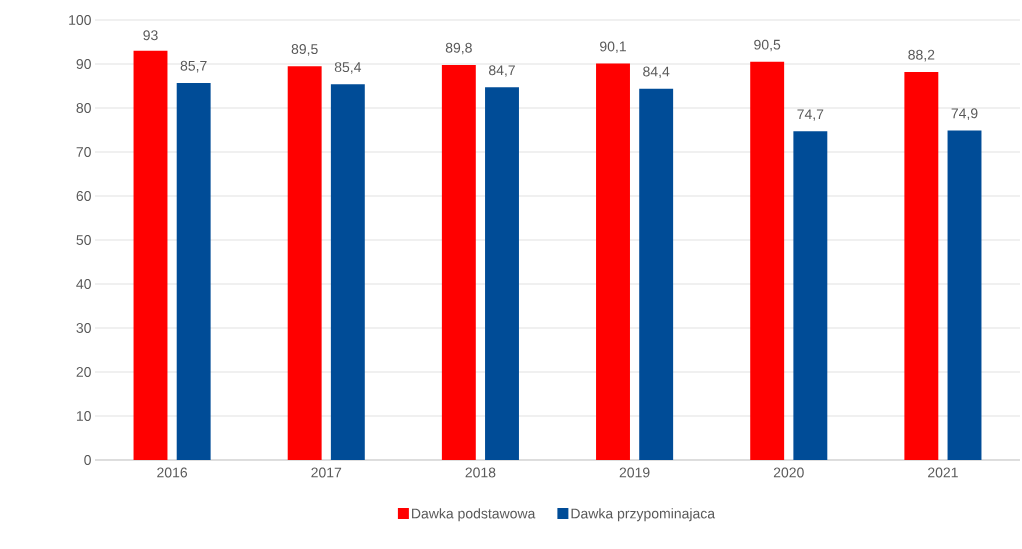 The width and height of the screenshot is (1022, 549). Describe the element at coordinates (83, 64) in the screenshot. I see `y-tick-label: 90` at that location.